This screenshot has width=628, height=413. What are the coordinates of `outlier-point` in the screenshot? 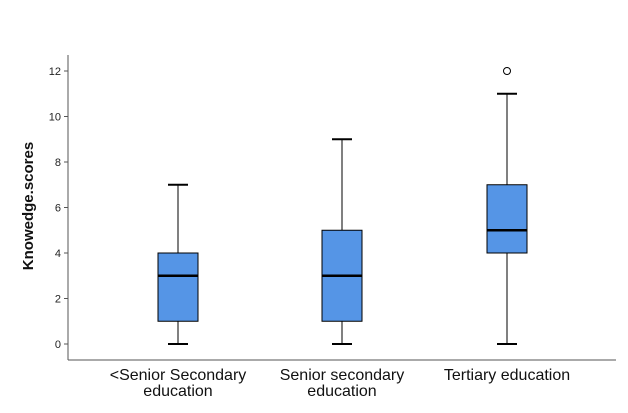 It's located at (507, 71).